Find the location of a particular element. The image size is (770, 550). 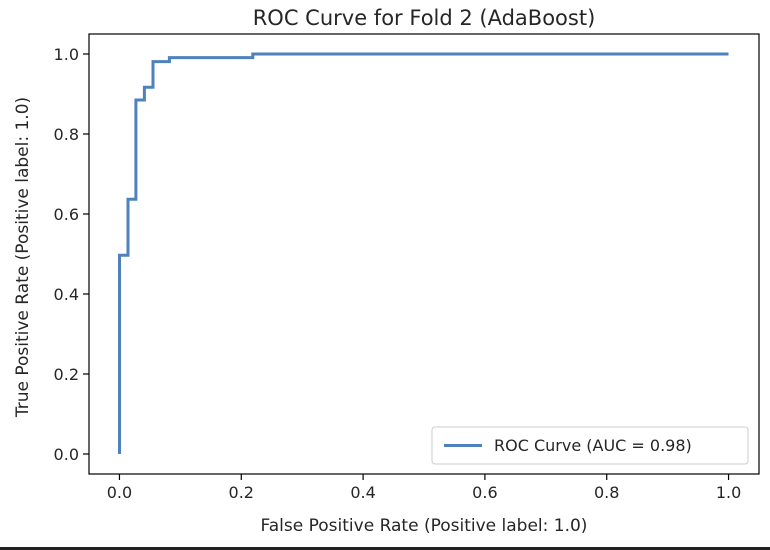

window-bottom-edge is located at coordinates (385, 548).